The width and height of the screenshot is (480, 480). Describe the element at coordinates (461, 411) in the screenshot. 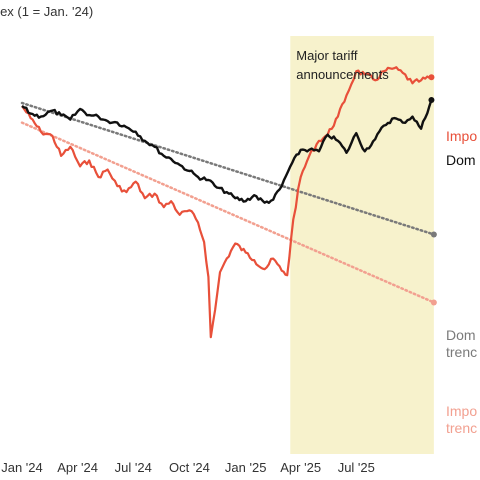

I see `label-imported-trend-1: Impo` at that location.